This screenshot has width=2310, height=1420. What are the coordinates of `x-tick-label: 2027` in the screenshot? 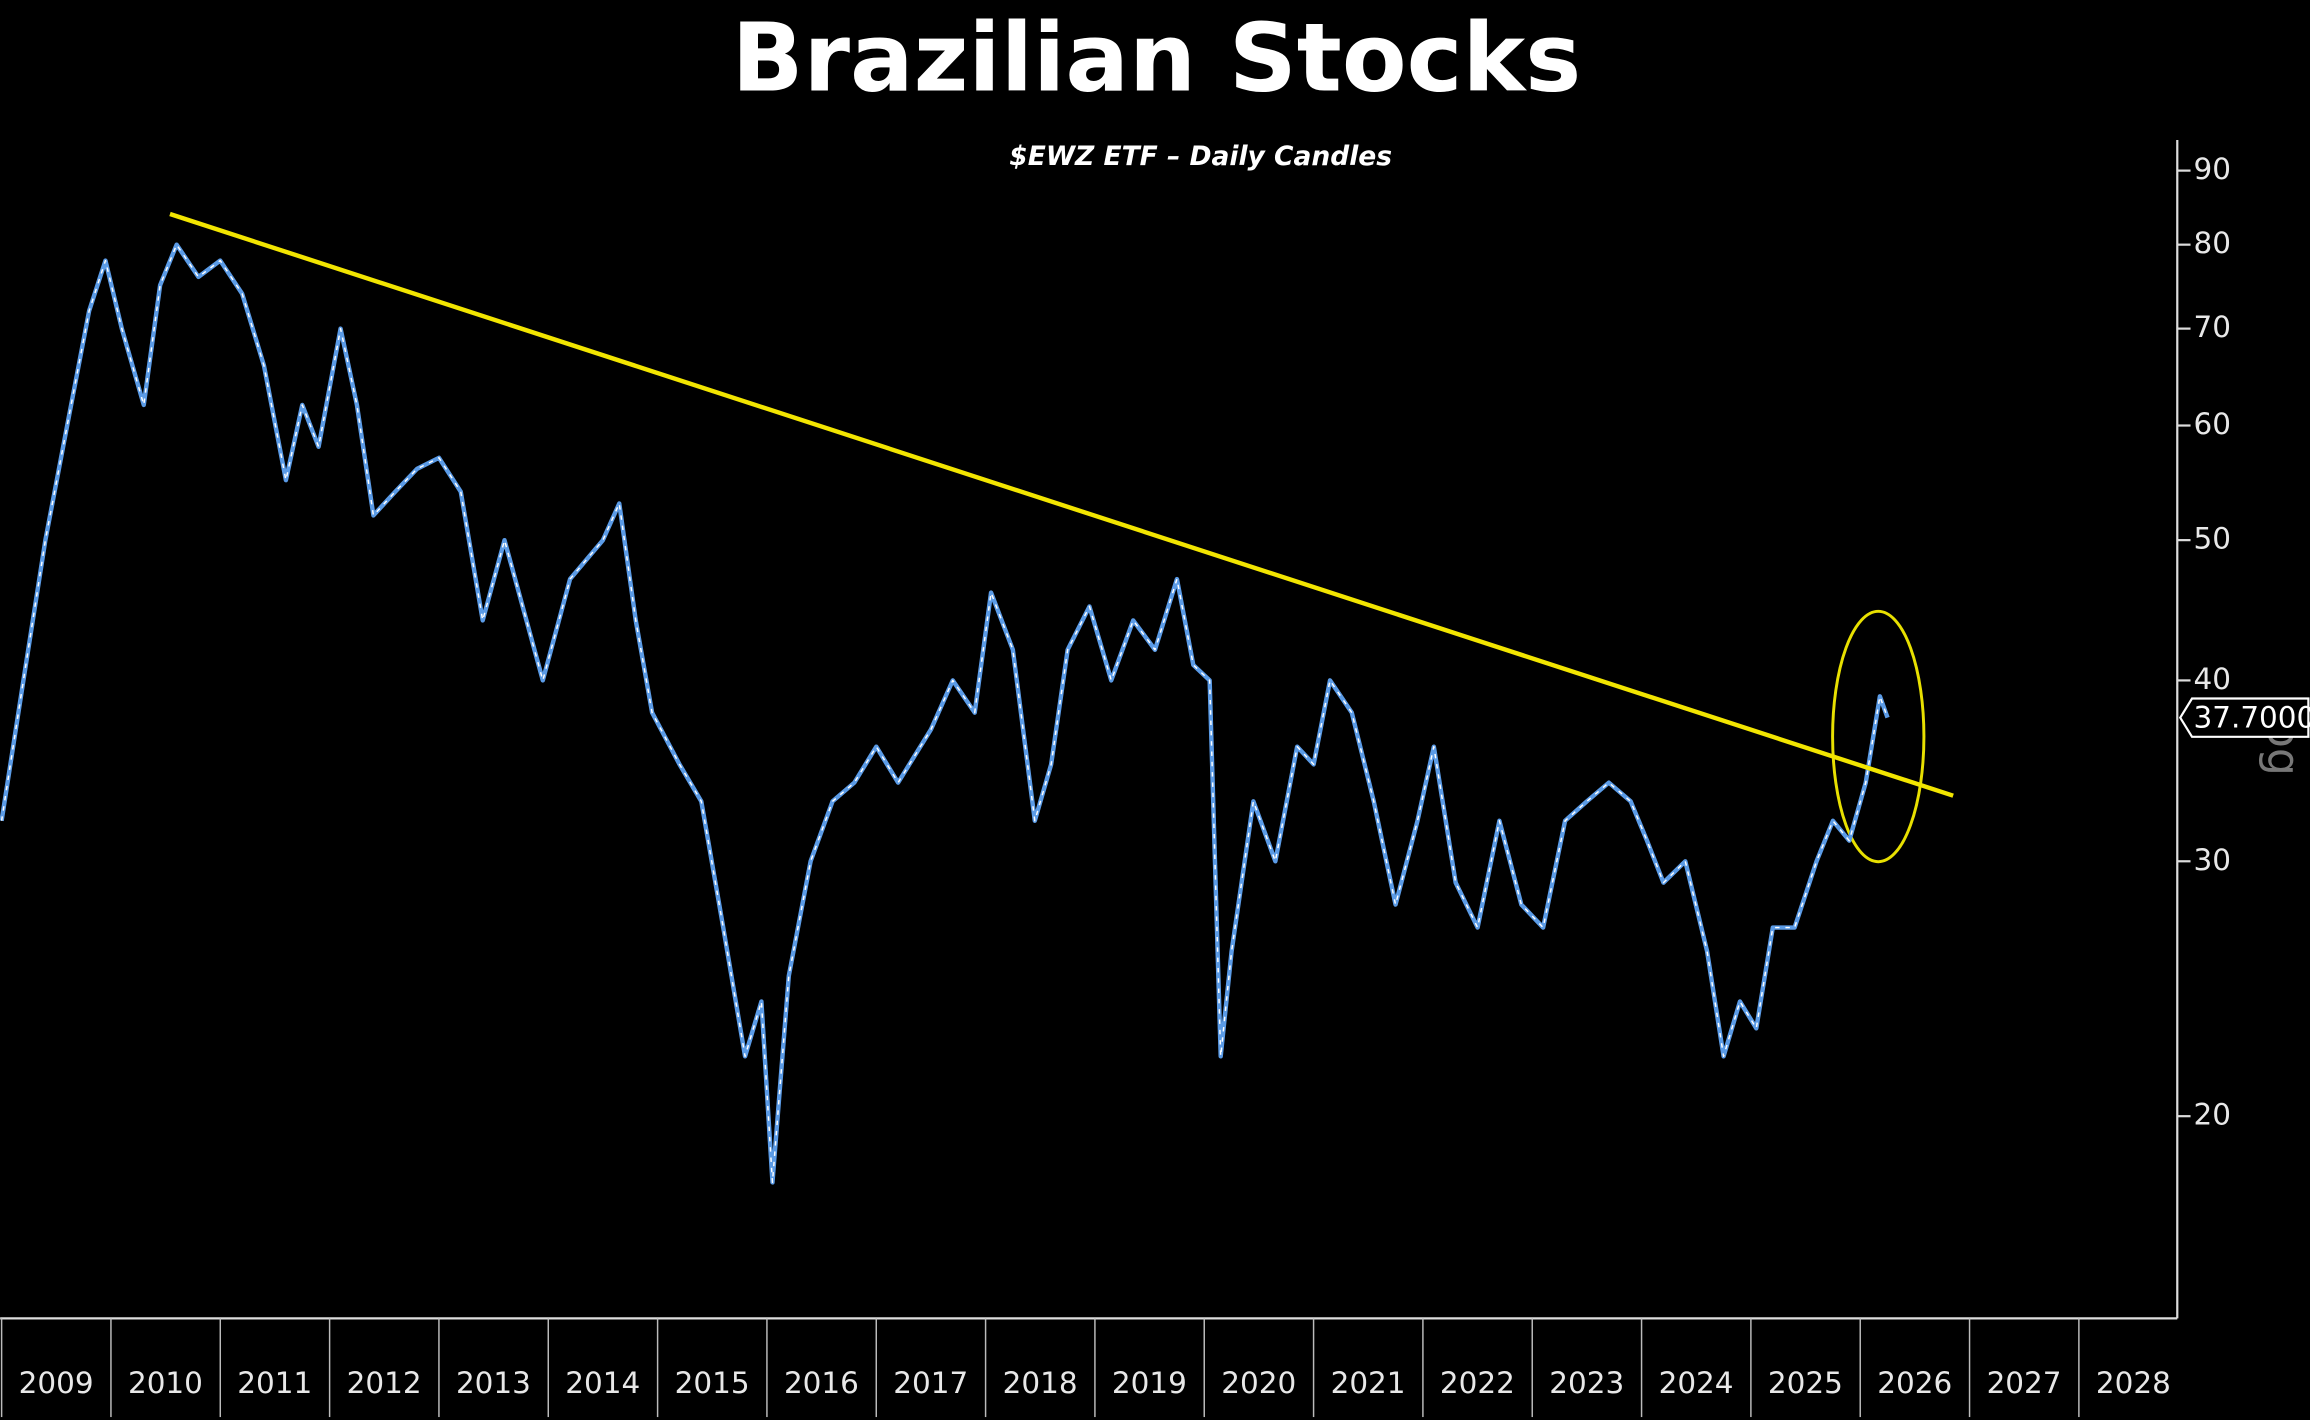 It's located at (2024, 1383).